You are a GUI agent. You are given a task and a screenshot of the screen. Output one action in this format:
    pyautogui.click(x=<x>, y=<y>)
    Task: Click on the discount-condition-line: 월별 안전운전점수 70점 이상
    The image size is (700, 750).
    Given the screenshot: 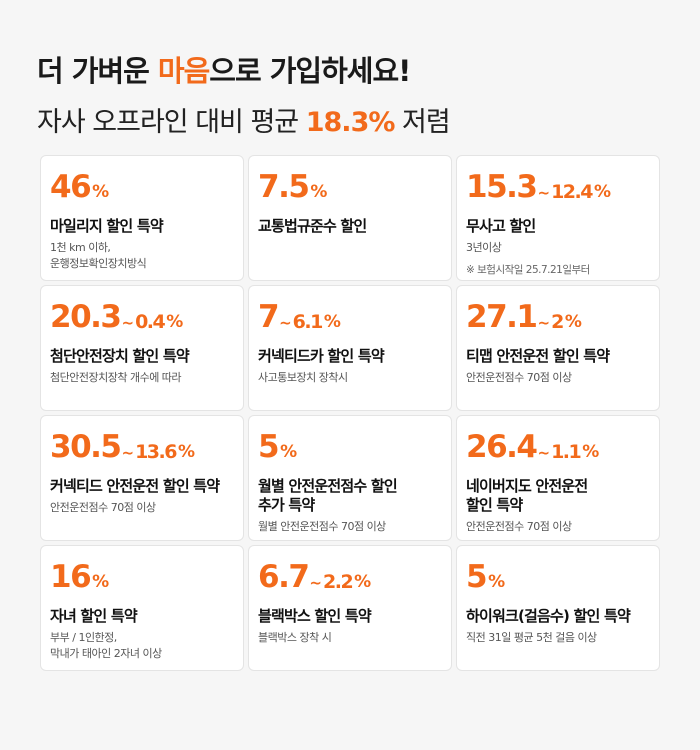 What is the action you would take?
    pyautogui.click(x=322, y=526)
    